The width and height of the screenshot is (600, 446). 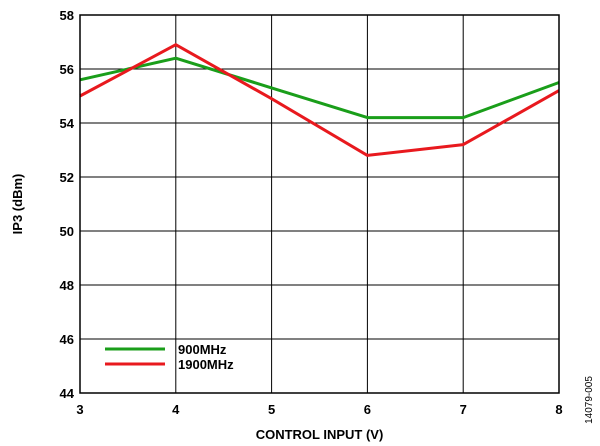 I want to click on figure-id: 14079-005, so click(x=589, y=400).